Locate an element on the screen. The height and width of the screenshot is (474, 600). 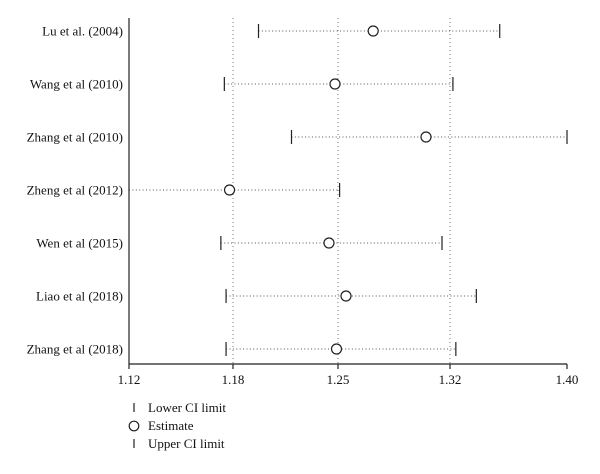
x-tick-label-2: 1.25 is located at coordinates (338, 379).